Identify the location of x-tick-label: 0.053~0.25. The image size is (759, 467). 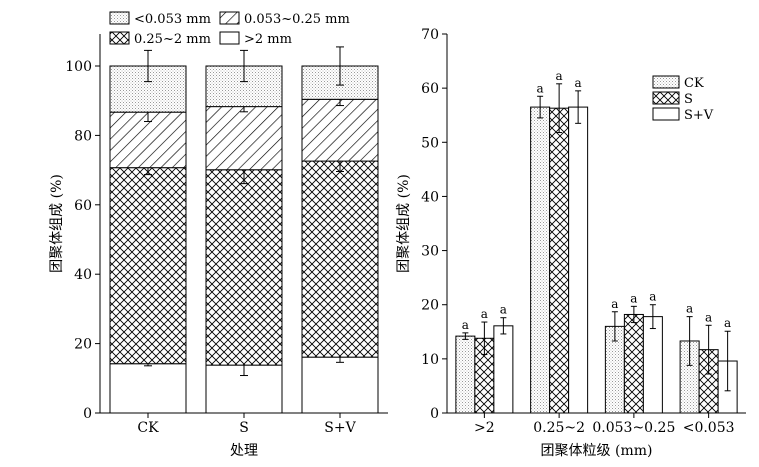
(633, 428).